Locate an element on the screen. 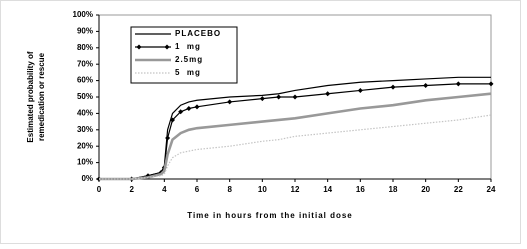 The image size is (527, 249). y-tick-label: 10% is located at coordinates (85, 162).